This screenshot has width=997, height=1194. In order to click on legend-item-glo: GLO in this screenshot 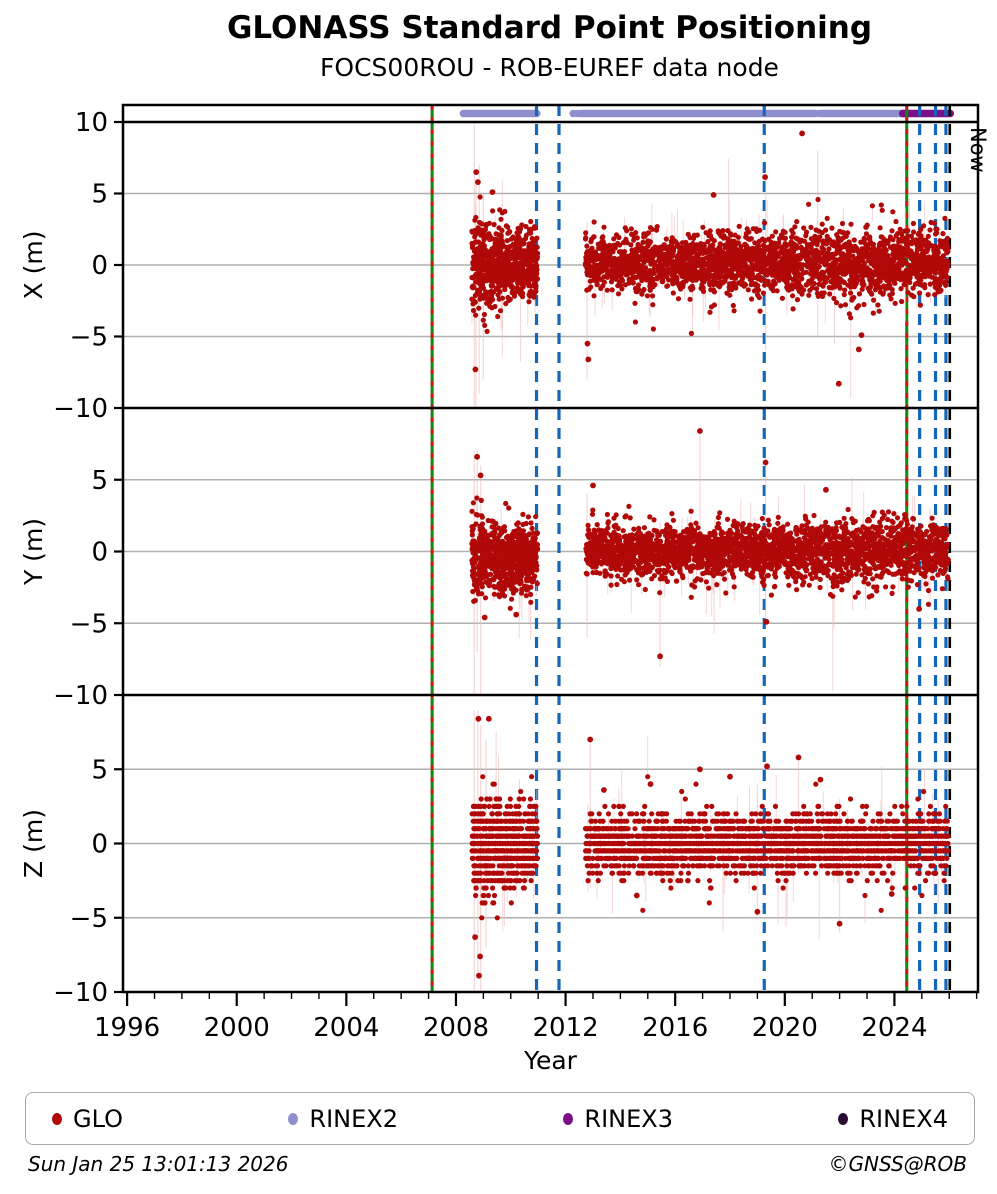, I will do `click(87, 1119)`.